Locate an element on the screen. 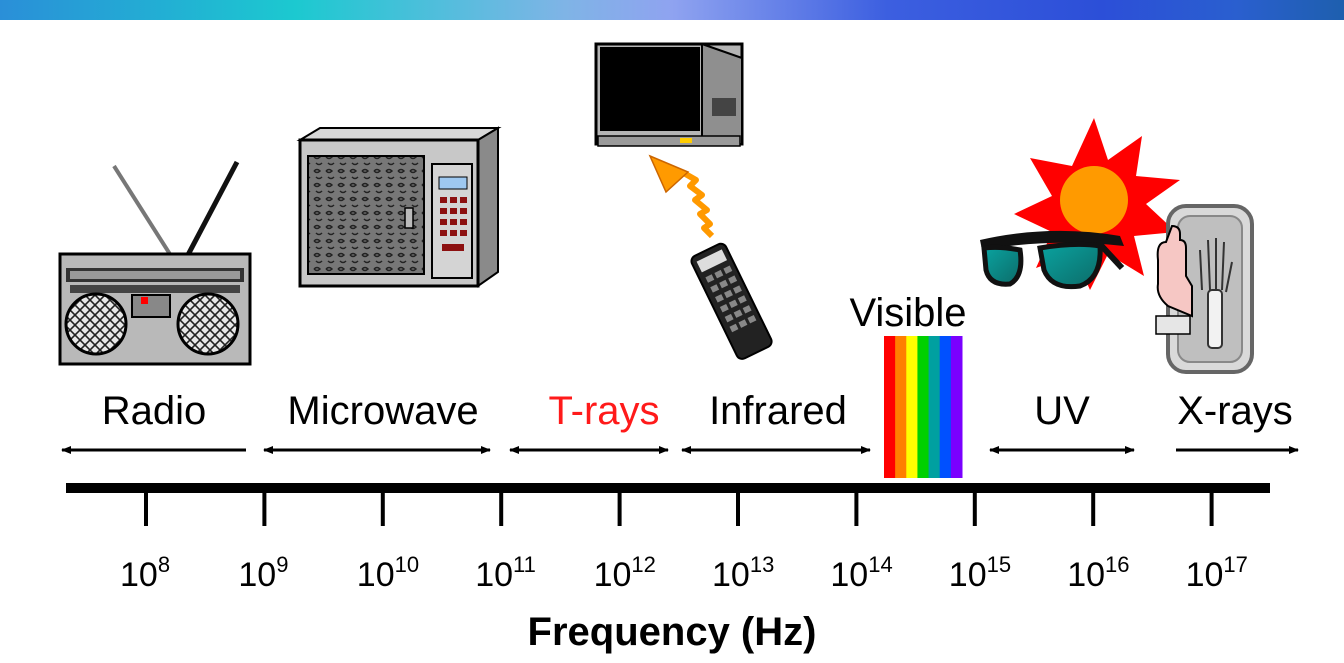 The height and width of the screenshot is (663, 1344). rainbow-spectrum-icon is located at coordinates (923, 407).